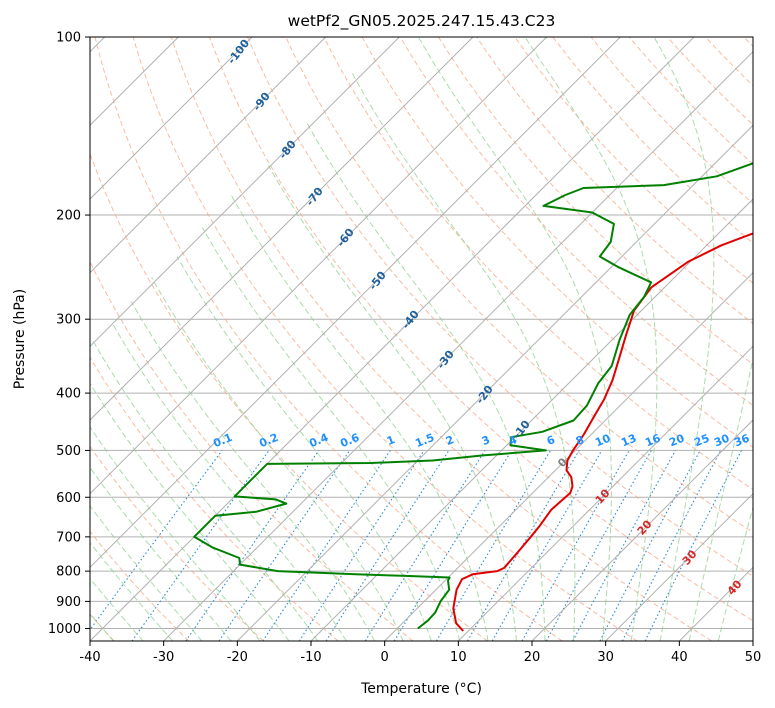  I want to click on chart-title: wetPf2_GN05.2025.247.15.43.C23, so click(422, 21).